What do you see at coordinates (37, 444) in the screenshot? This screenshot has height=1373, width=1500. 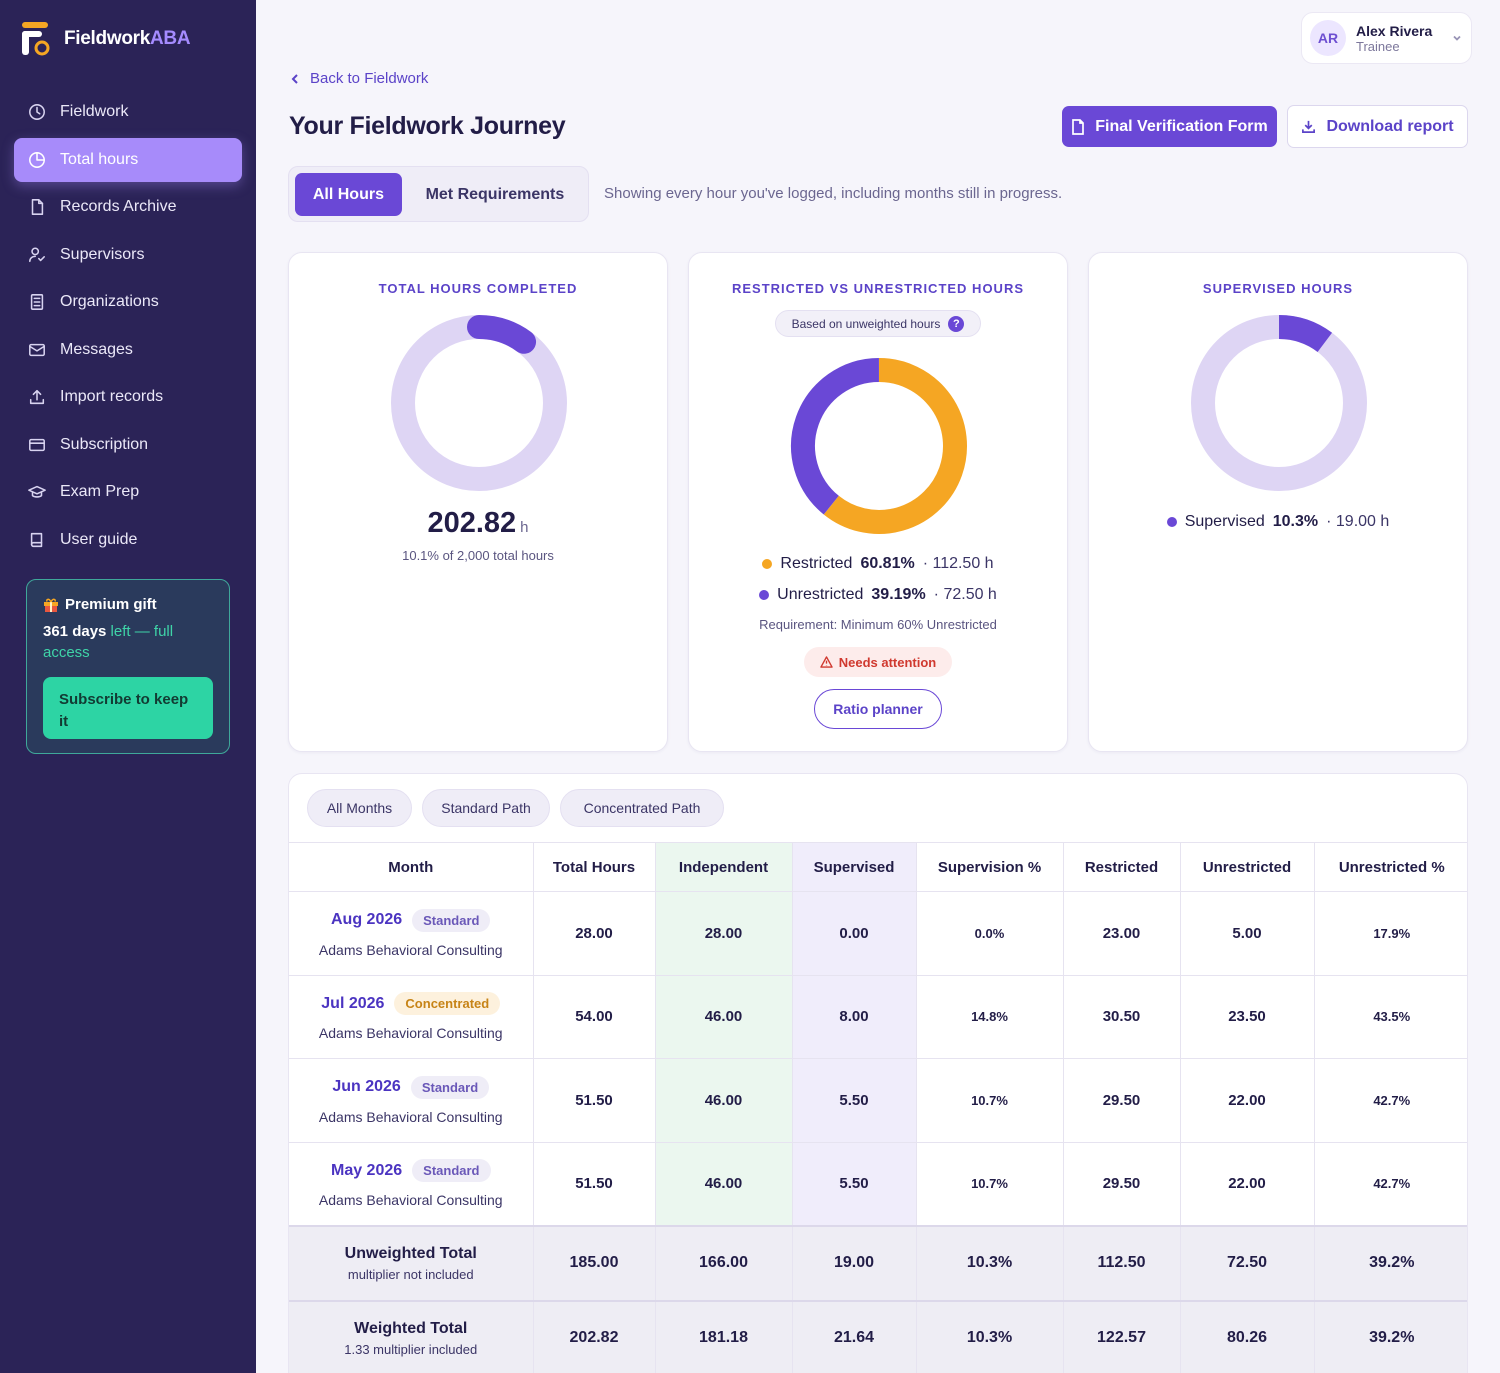 I see `card-icon` at bounding box center [37, 444].